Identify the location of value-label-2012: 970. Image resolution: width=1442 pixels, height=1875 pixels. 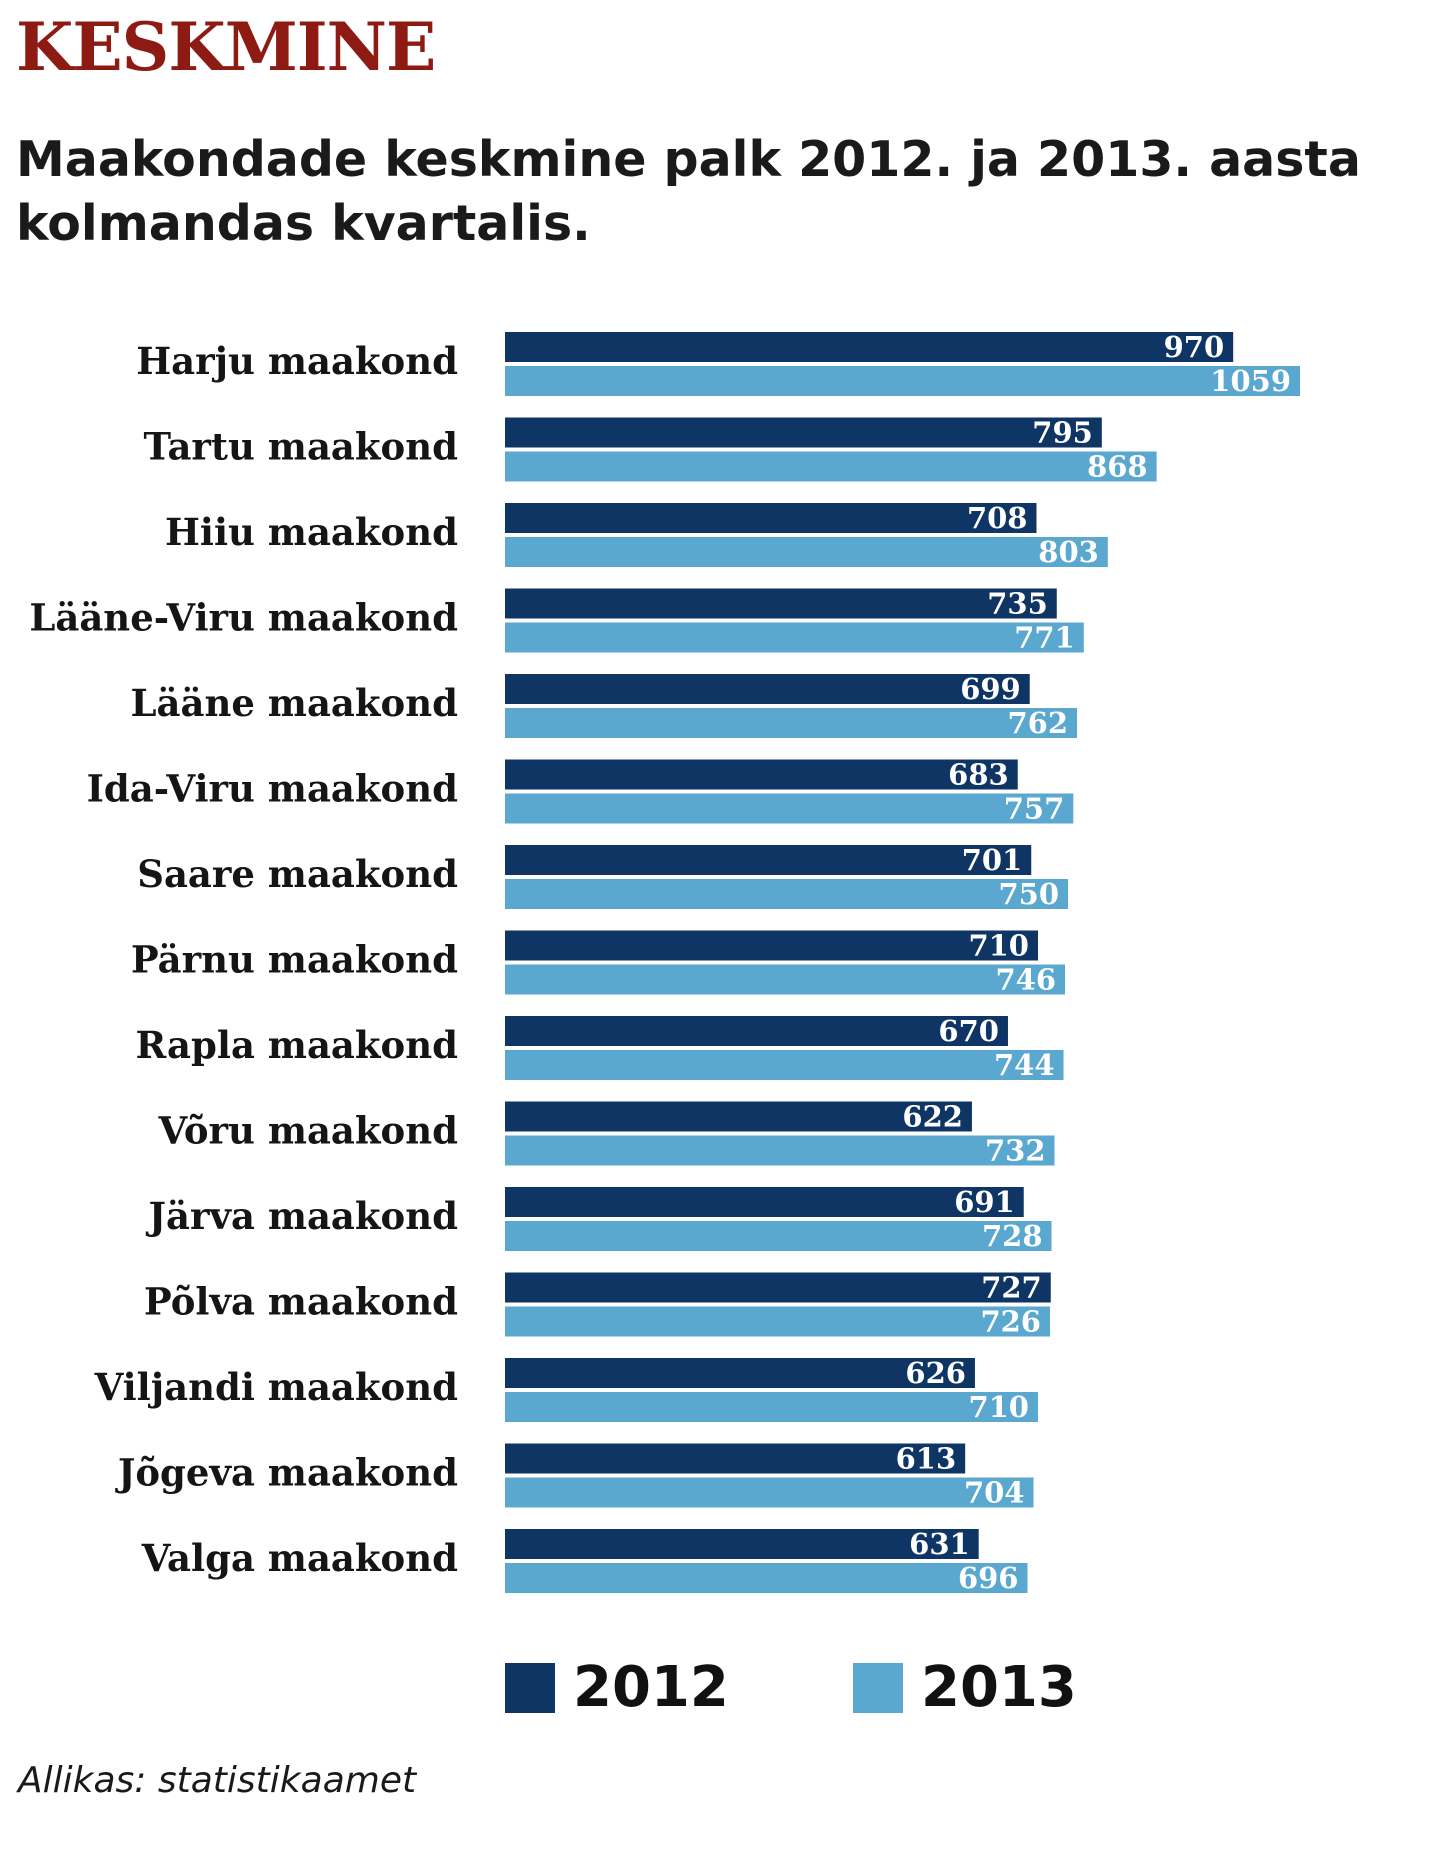
(1194, 347).